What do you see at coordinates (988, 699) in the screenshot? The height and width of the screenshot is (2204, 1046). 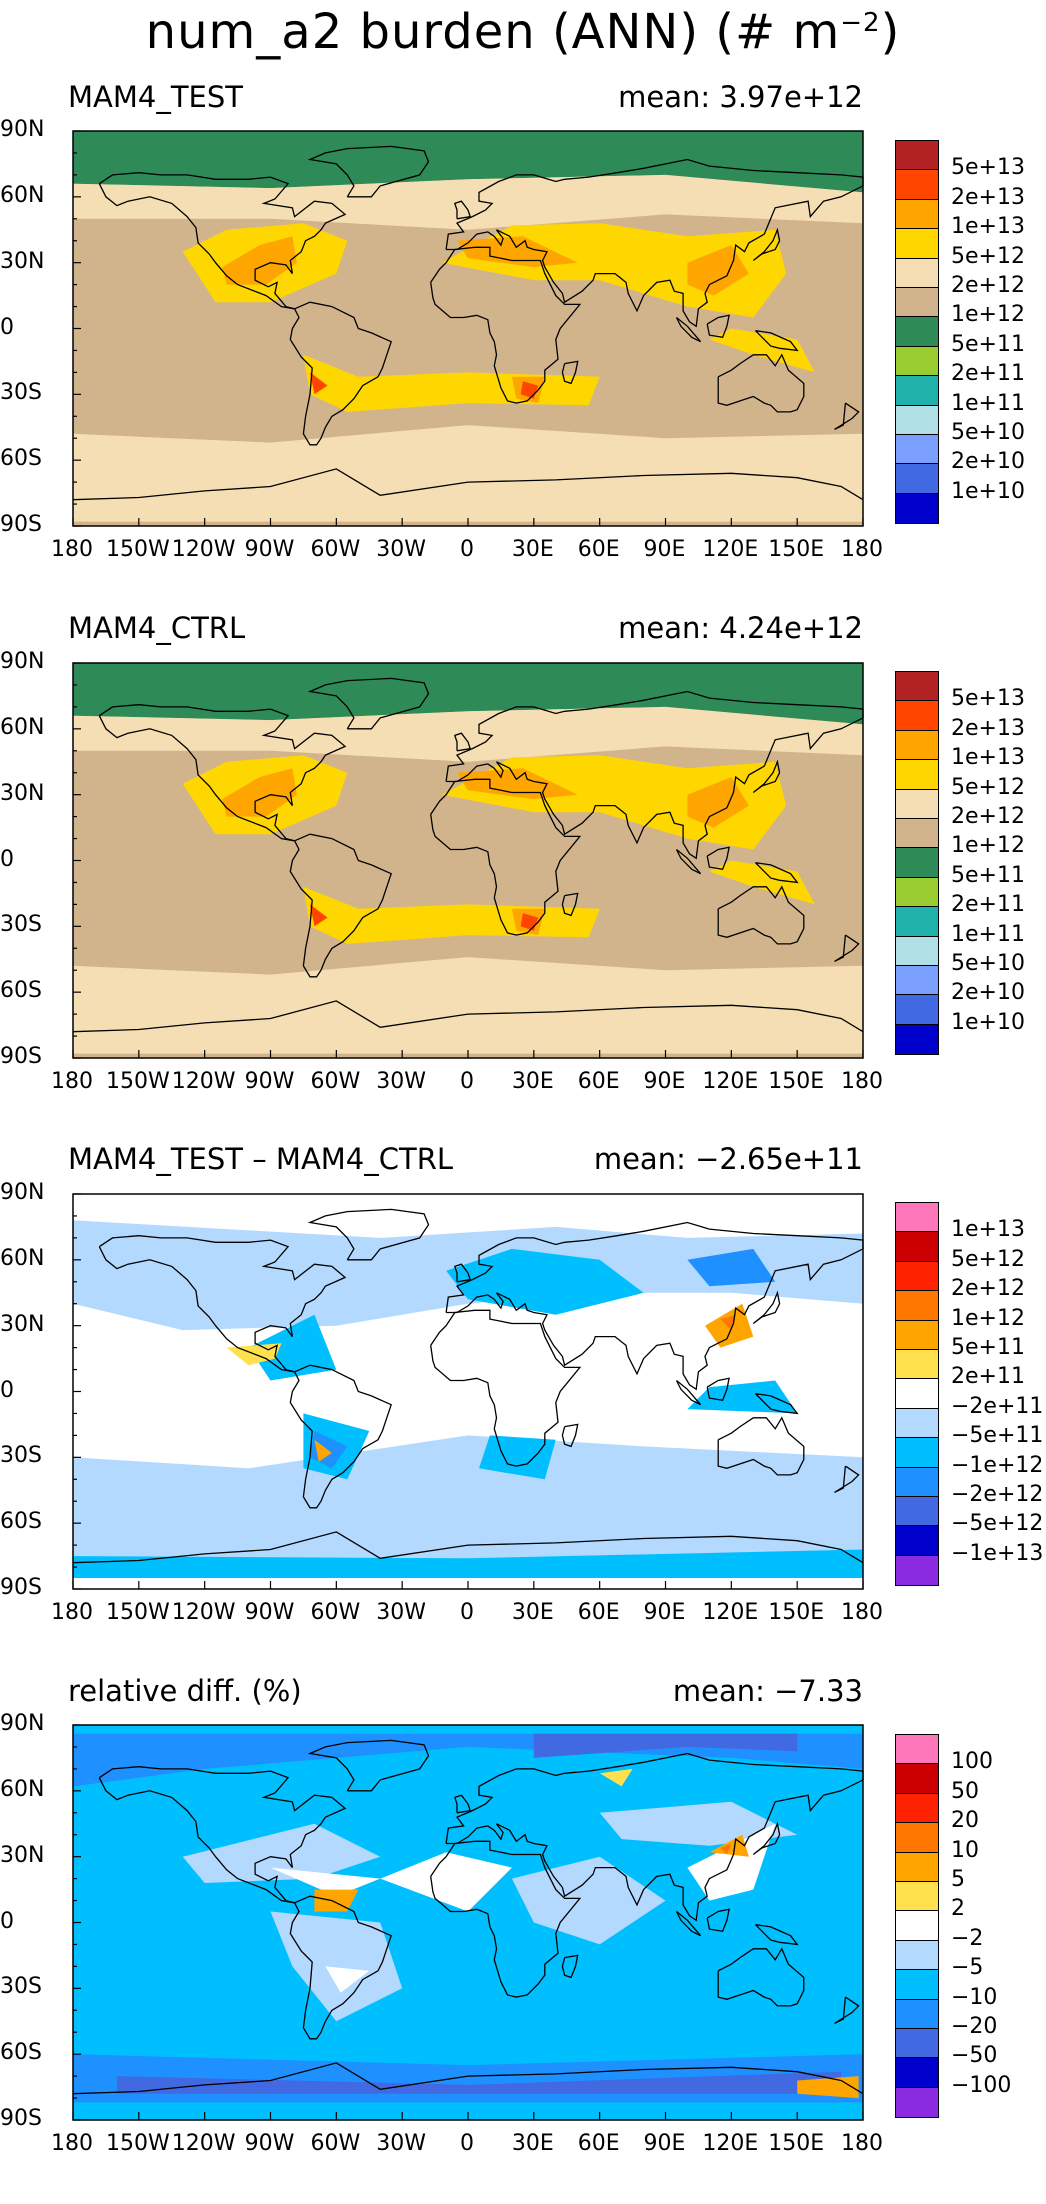 I see `legend-label: 5e+13` at bounding box center [988, 699].